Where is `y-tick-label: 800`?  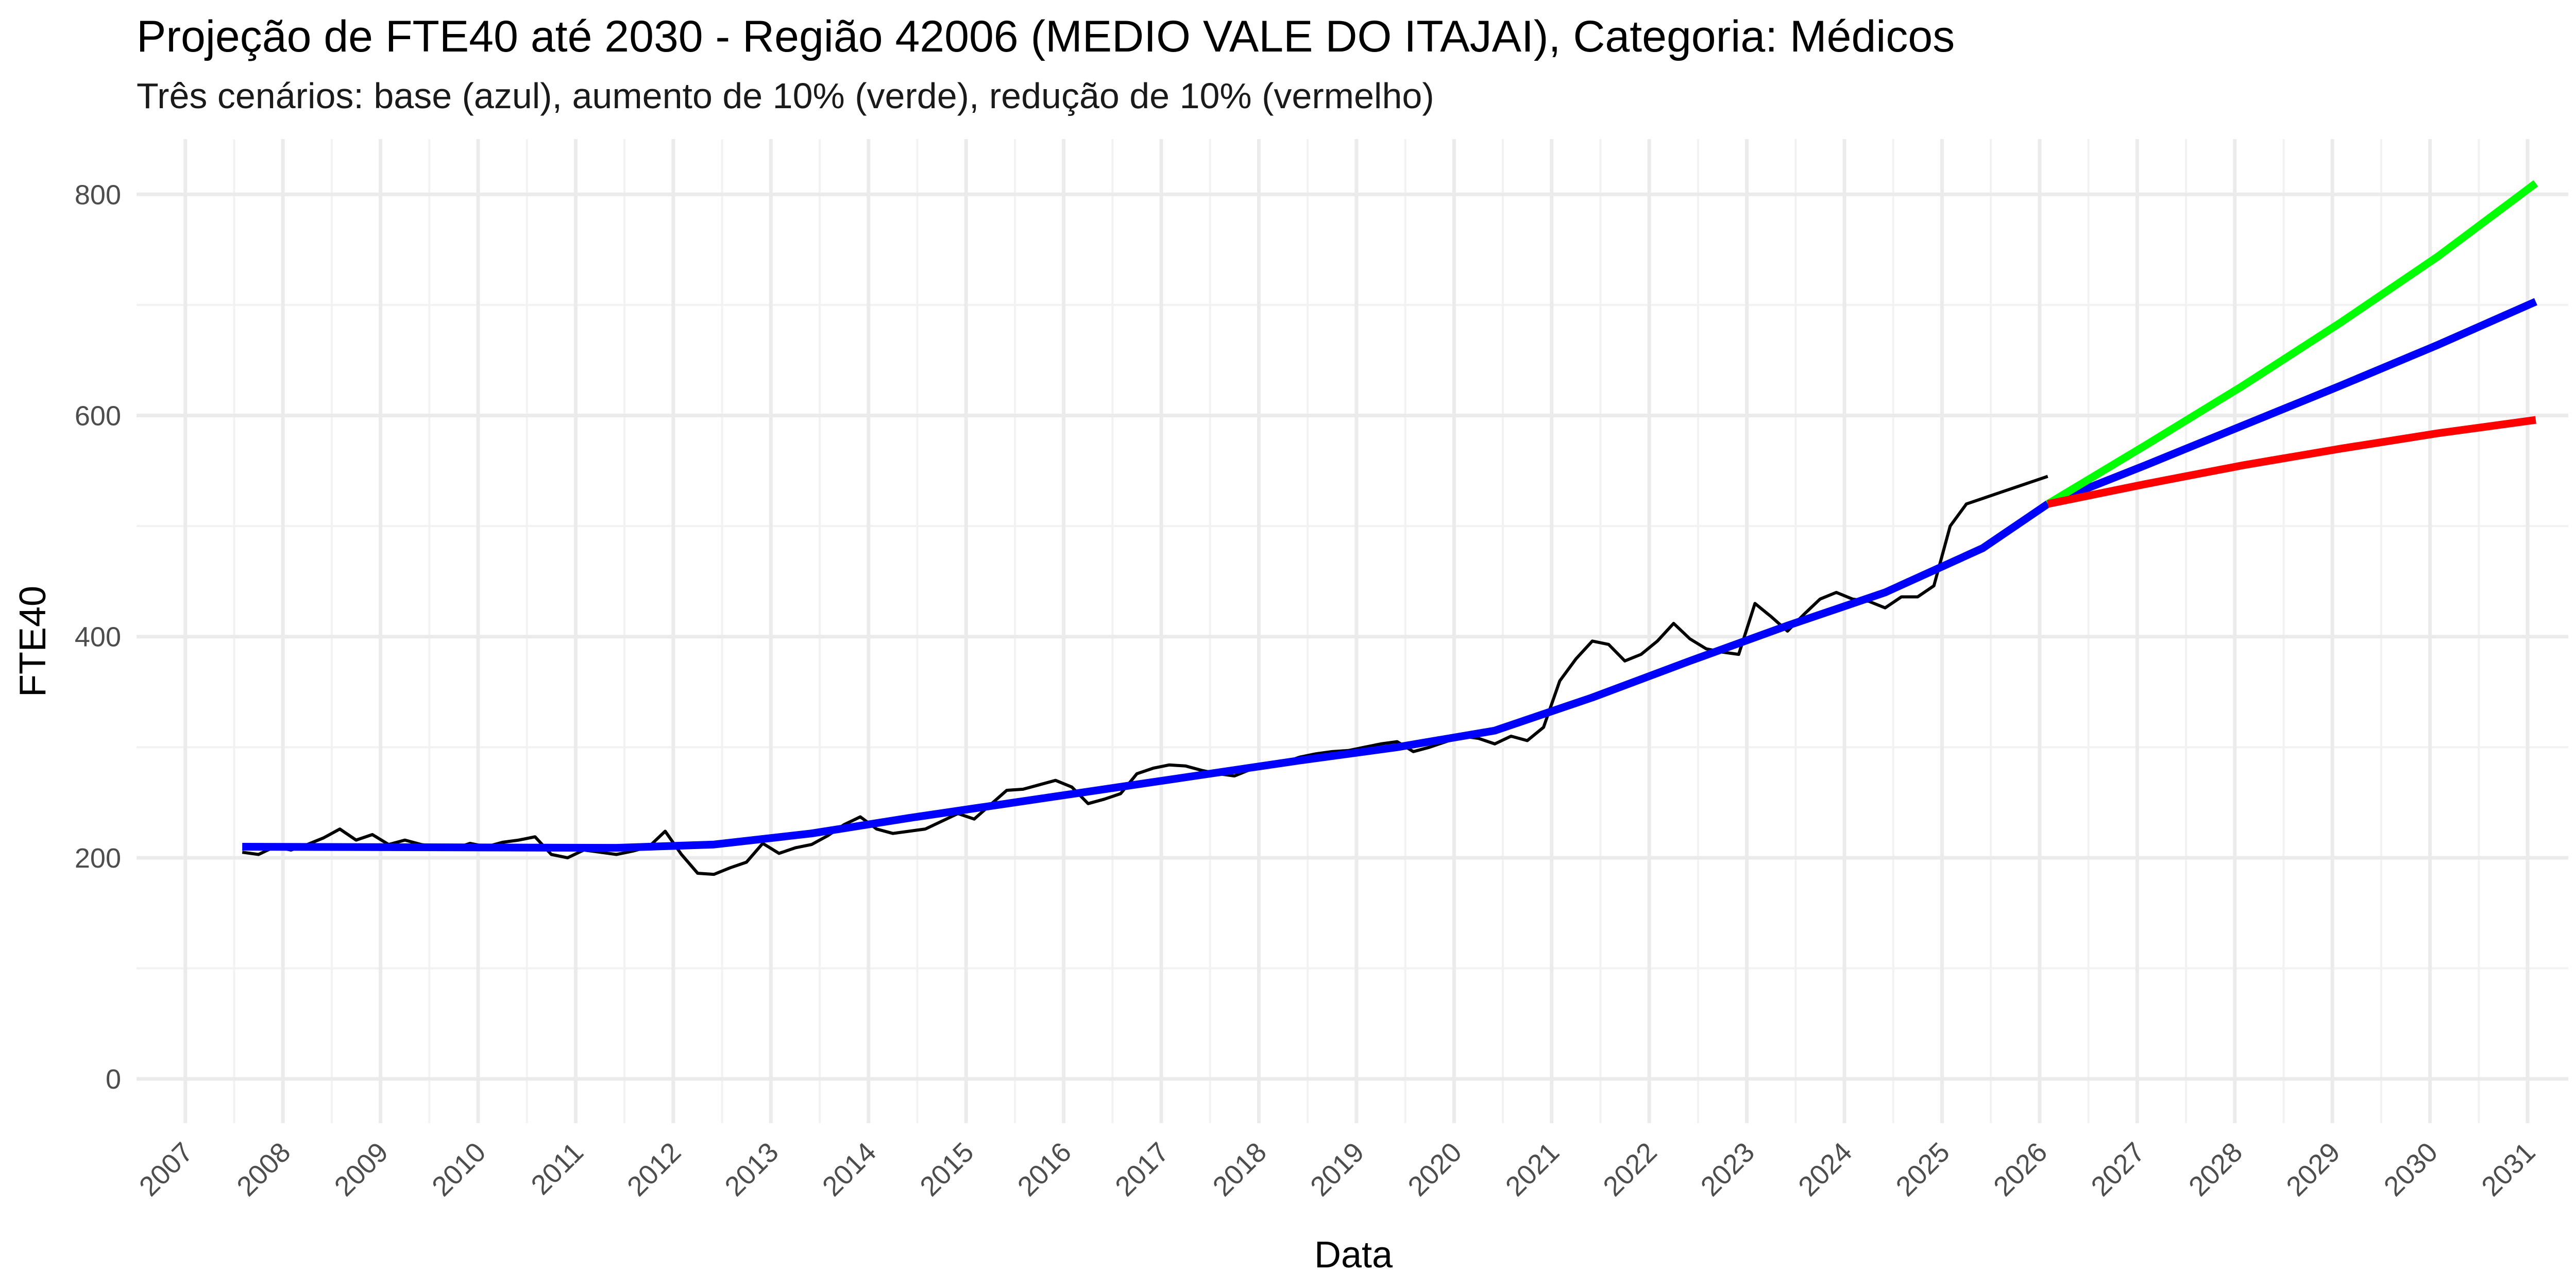
y-tick-label: 800 is located at coordinates (98, 194).